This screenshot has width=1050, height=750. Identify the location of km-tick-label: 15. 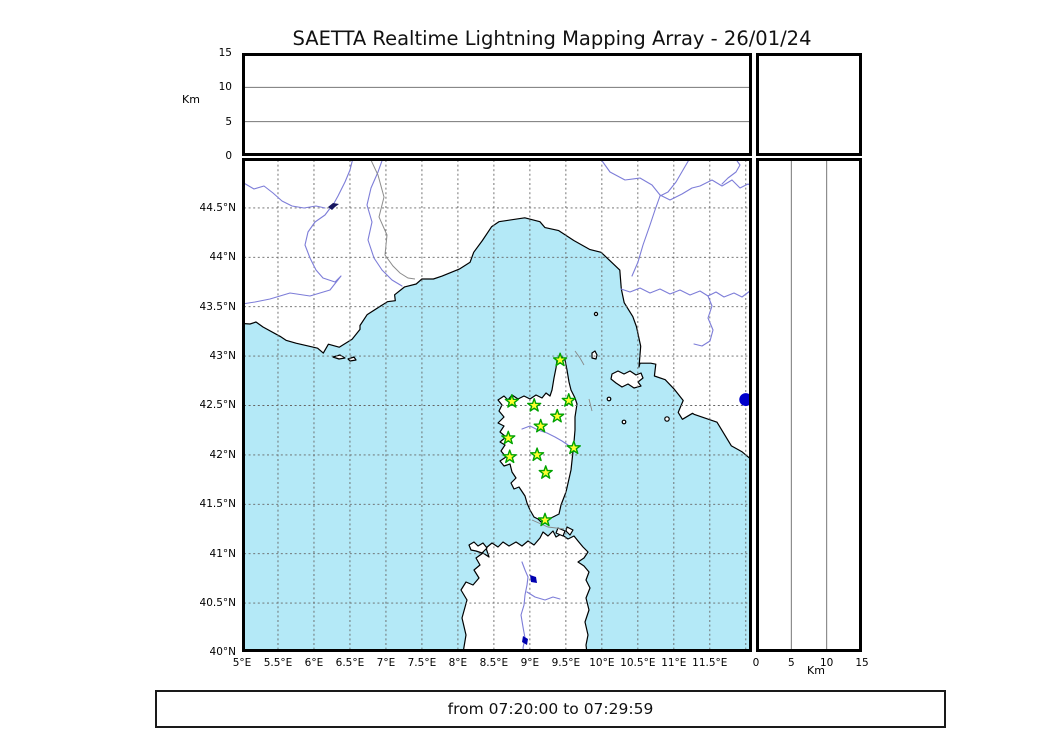
(862, 663).